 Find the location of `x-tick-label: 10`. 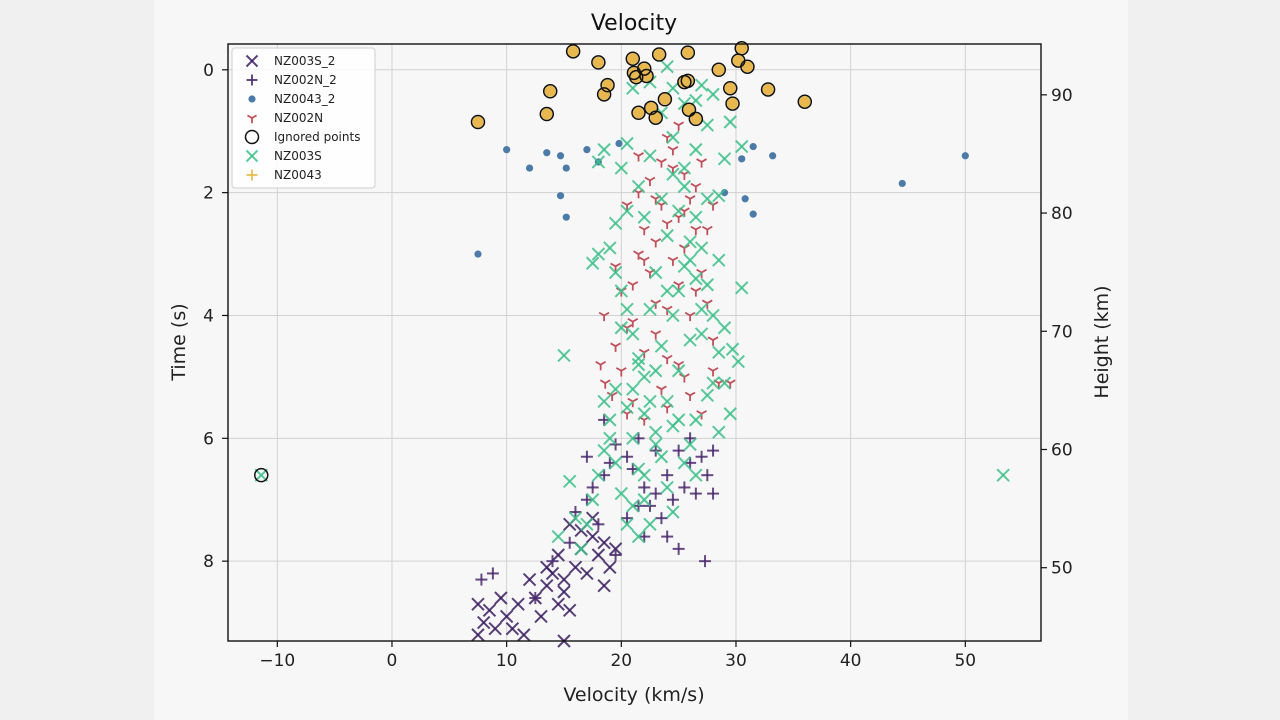

x-tick-label: 10 is located at coordinates (507, 661).